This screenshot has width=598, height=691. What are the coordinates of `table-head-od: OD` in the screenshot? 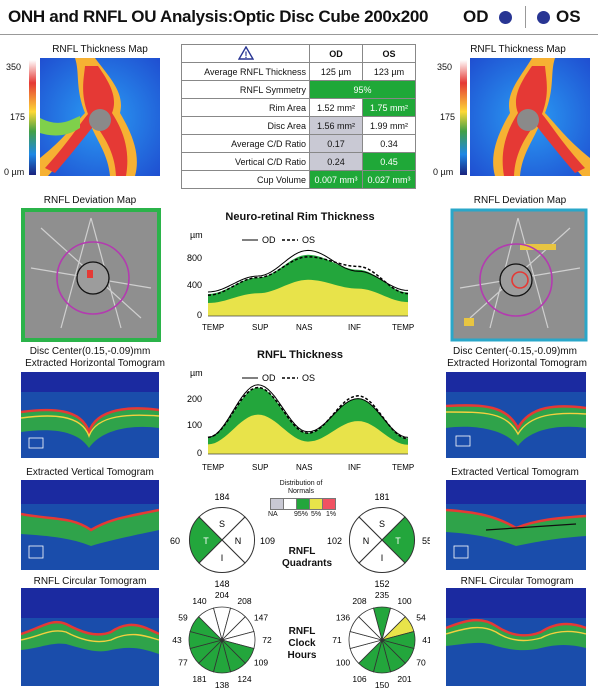 It's located at (336, 53).